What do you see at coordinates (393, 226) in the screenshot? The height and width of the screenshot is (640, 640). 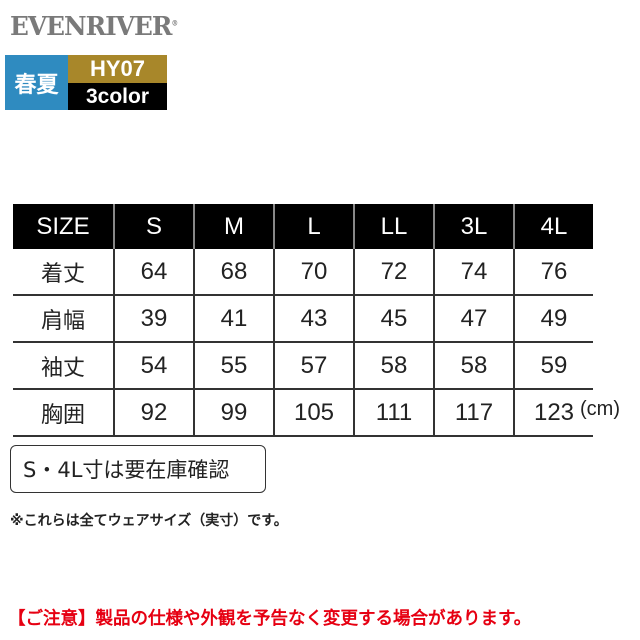 I see `header-cell: LL` at bounding box center [393, 226].